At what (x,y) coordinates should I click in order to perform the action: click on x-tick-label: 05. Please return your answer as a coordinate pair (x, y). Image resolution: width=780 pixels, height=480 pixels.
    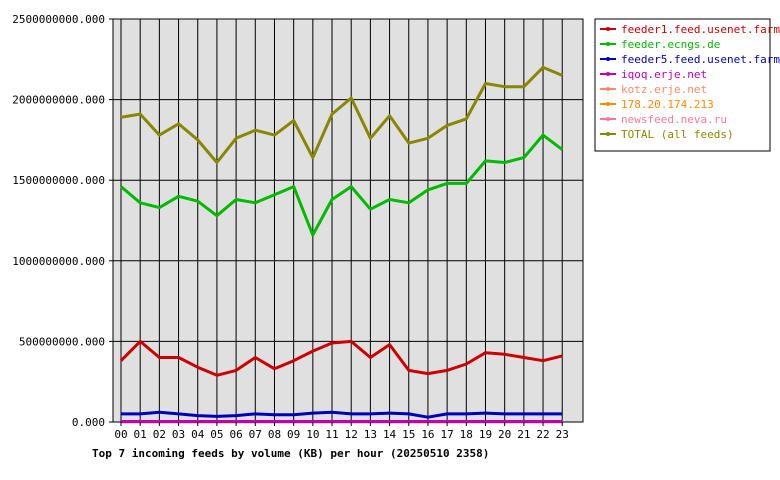
    Looking at the image, I should click on (216, 434).